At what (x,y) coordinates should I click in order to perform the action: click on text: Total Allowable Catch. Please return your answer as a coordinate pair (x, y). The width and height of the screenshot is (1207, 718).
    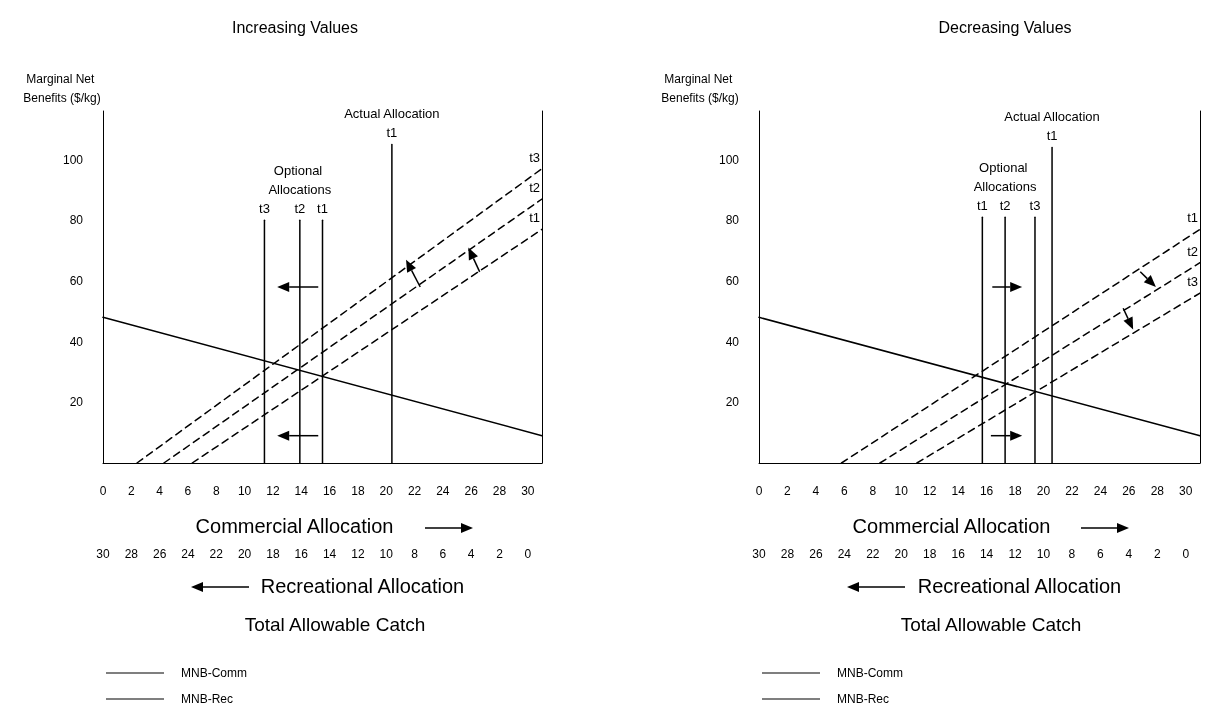
    Looking at the image, I should click on (335, 624).